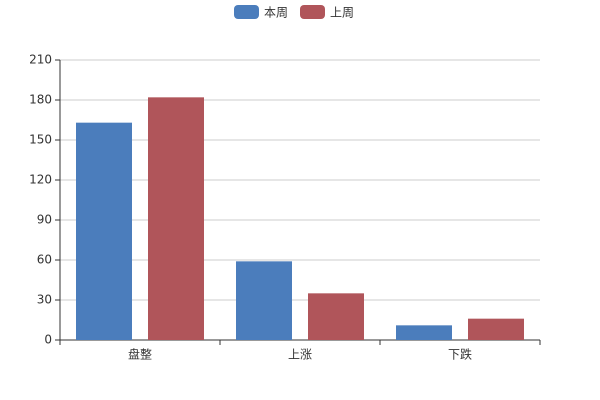  What do you see at coordinates (342, 13) in the screenshot?
I see `legend-label: 上周` at bounding box center [342, 13].